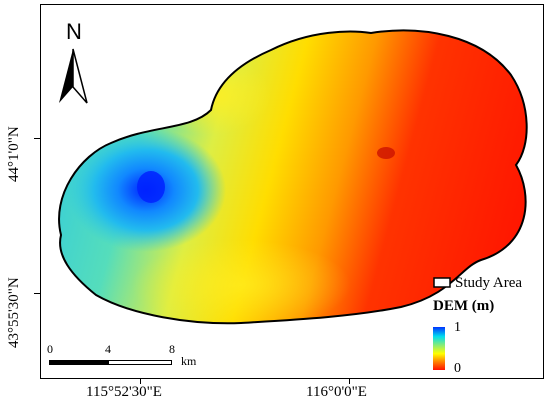 Image resolution: width=550 pixels, height=414 pixels. I want to click on scale-unit: km, so click(189, 361).